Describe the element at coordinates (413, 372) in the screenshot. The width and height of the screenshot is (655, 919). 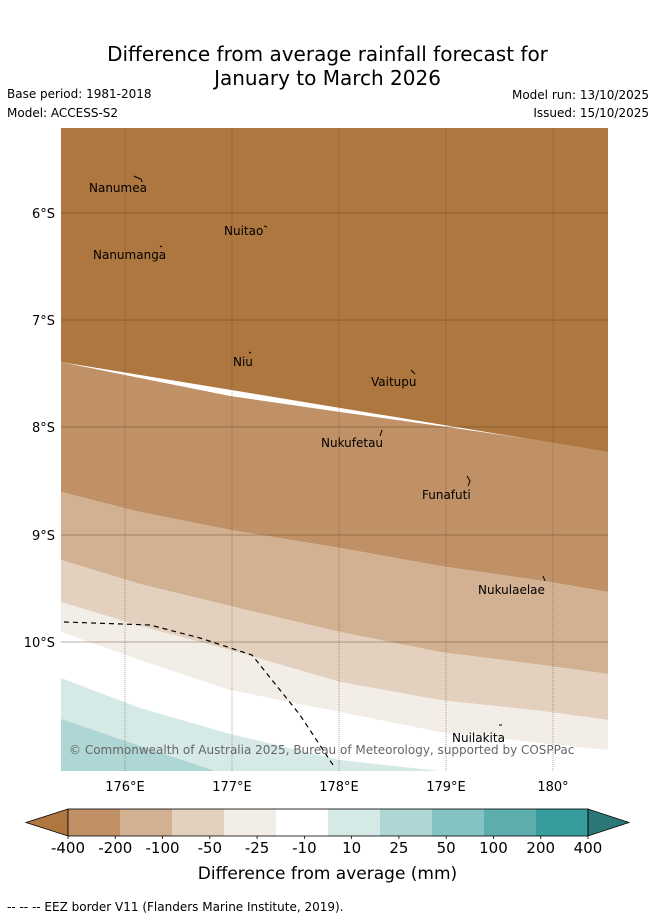
I see `vaitupu-outline` at that location.